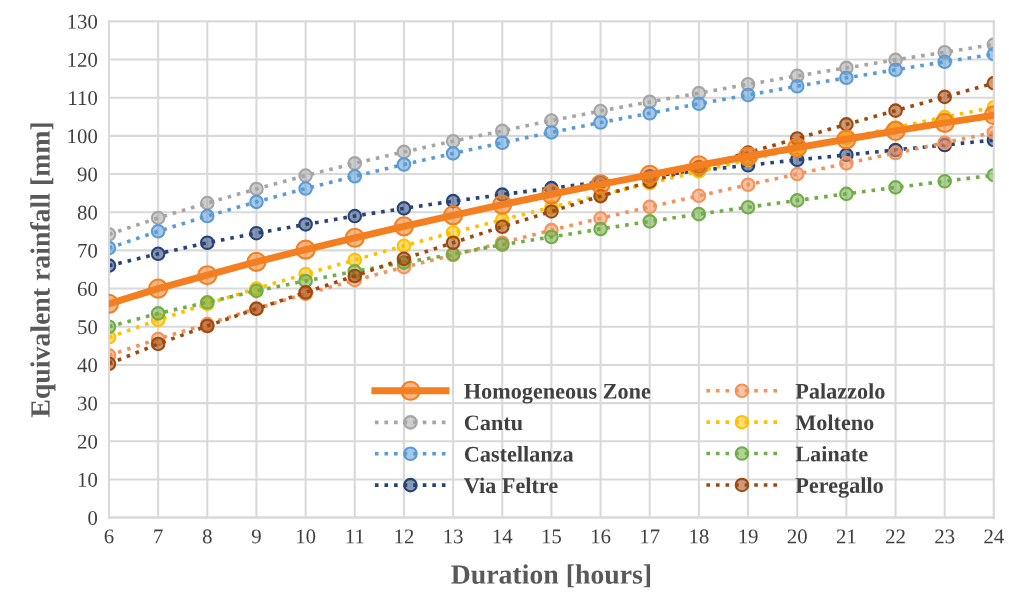 This screenshot has height=609, width=1009. What do you see at coordinates (109, 536) in the screenshot?
I see `x-tick-label: 6` at bounding box center [109, 536].